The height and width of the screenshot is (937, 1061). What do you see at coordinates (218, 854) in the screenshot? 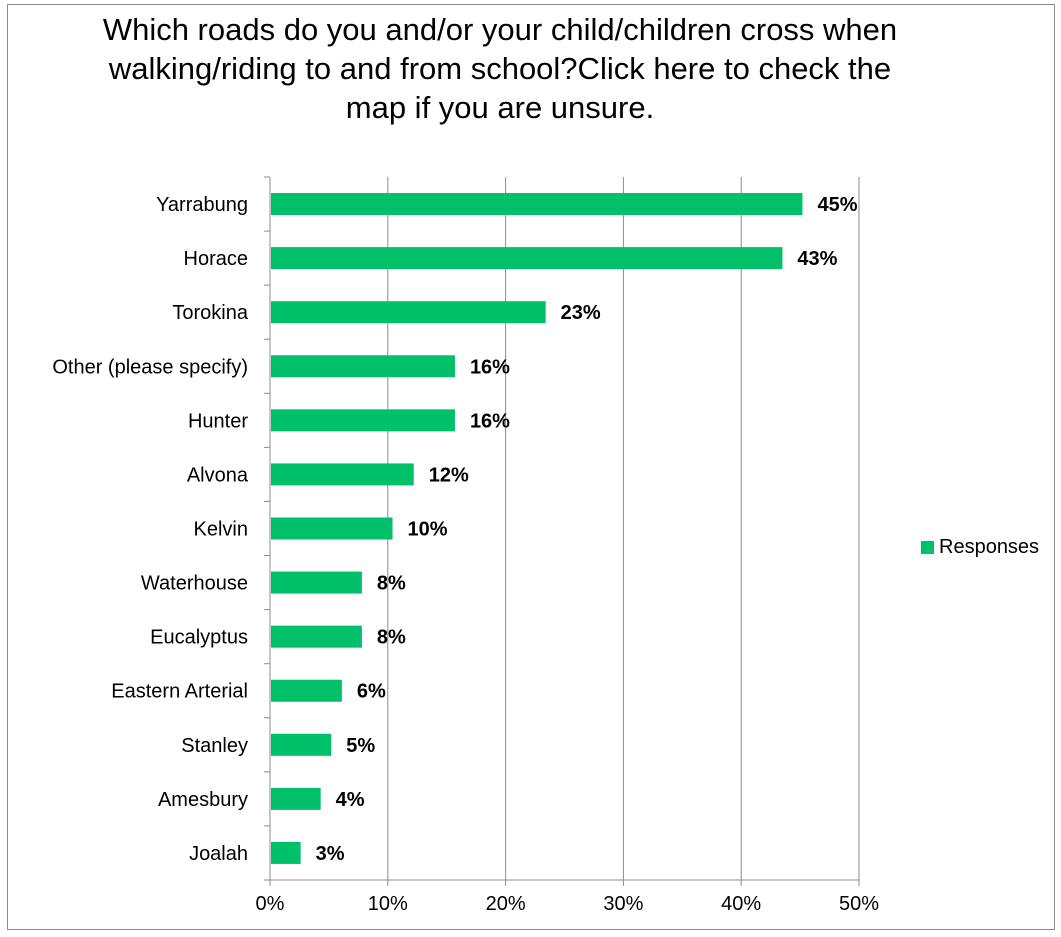
I see `category-label: Joalah` at bounding box center [218, 854].